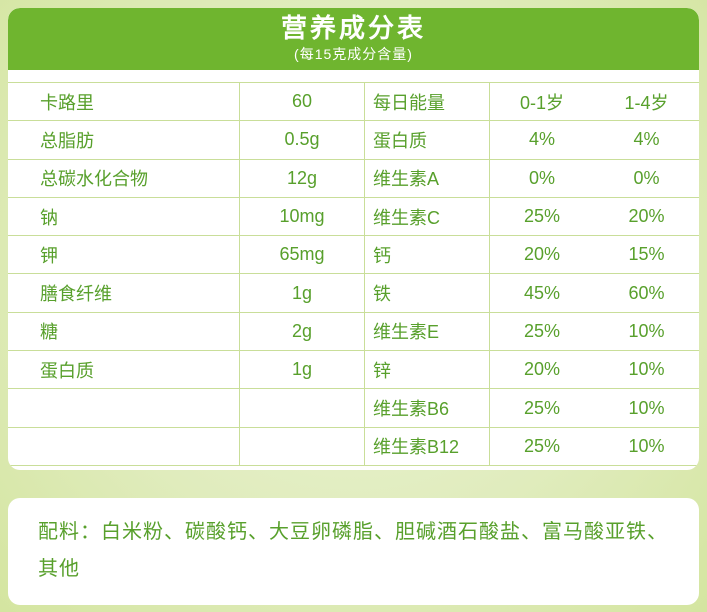  Describe the element at coordinates (646, 177) in the screenshot. I see `age-1-4-value-cell: 0%` at that location.